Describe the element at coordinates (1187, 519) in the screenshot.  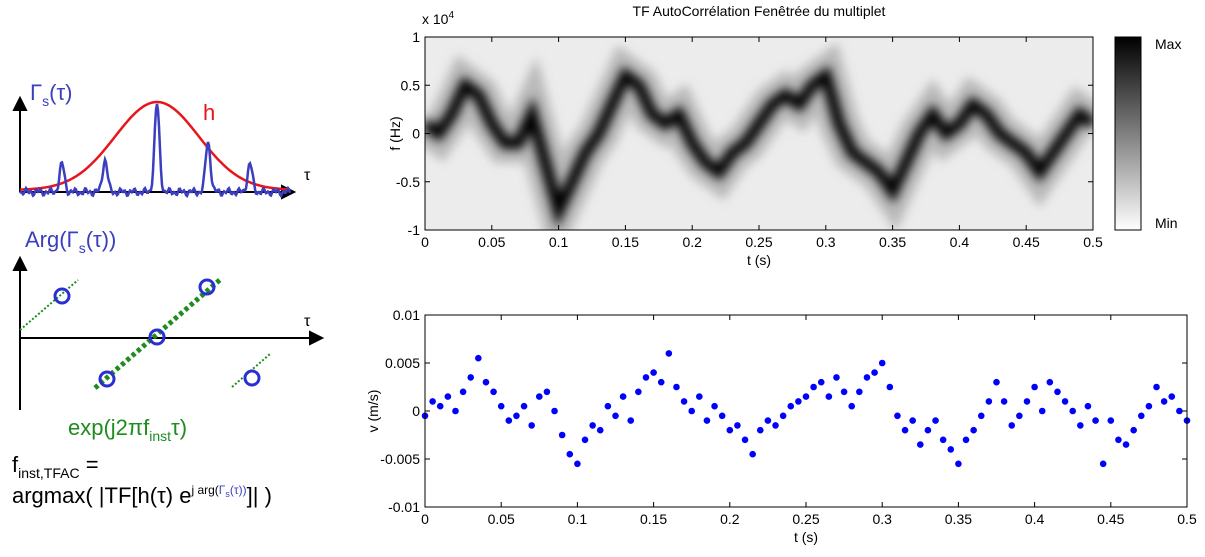
I see `x-tick-label: 0.5` at that location.